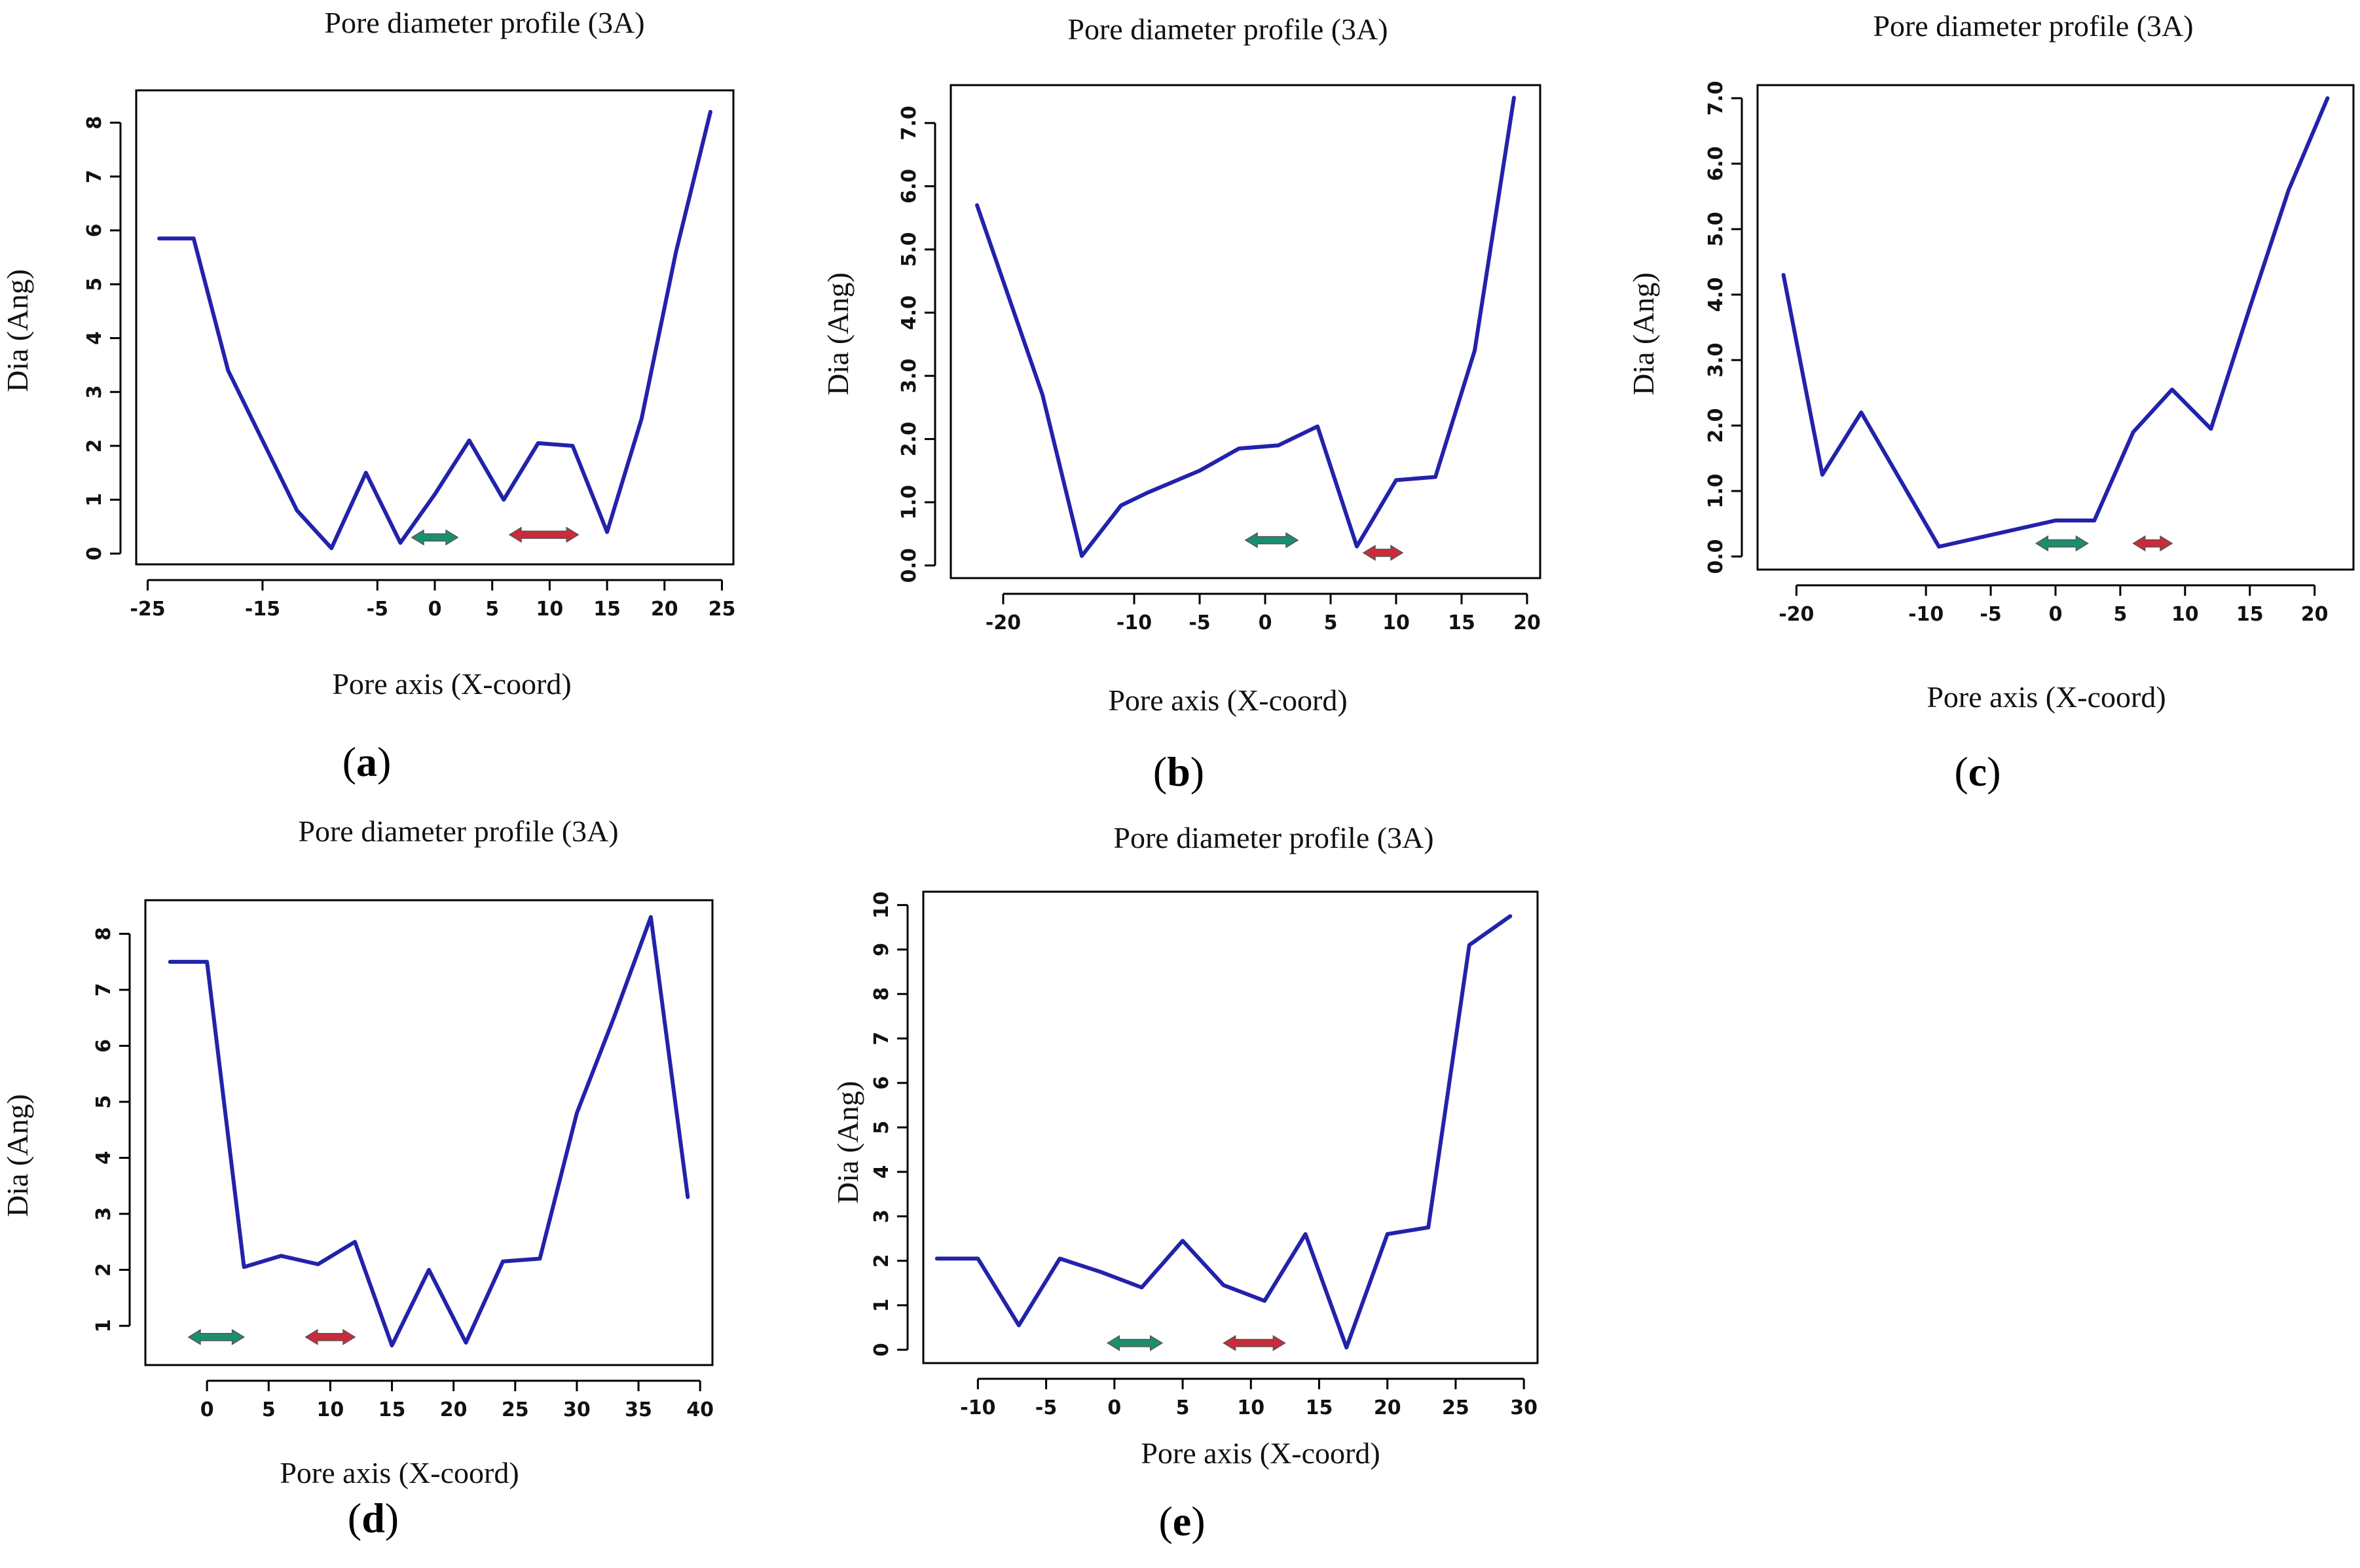 Image resolution: width=2360 pixels, height=1568 pixels. Describe the element at coordinates (1181, 1521) in the screenshot. I see `panel-label: (e)` at that location.